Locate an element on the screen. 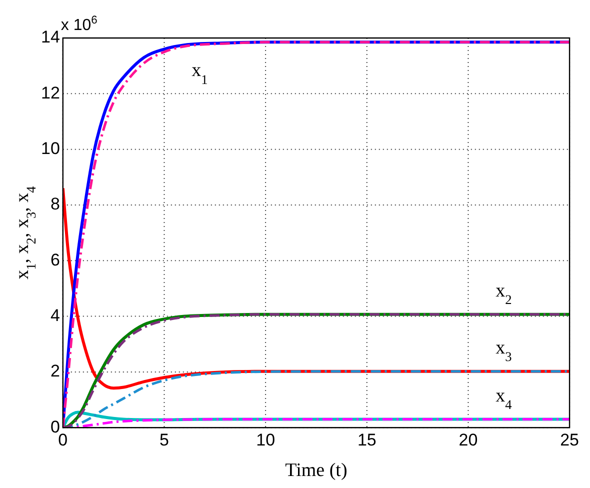 The image size is (590, 488). y-tick-label: 4 is located at coordinates (55, 315).